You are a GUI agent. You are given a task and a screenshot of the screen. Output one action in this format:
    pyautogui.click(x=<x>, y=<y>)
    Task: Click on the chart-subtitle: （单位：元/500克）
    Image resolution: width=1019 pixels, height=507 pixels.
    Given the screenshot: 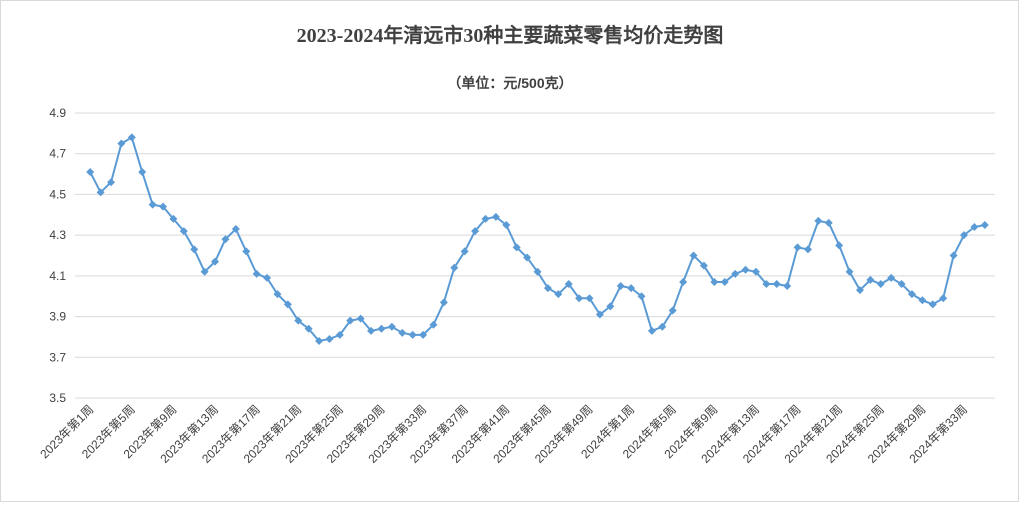 What is the action you would take?
    pyautogui.click(x=509, y=83)
    